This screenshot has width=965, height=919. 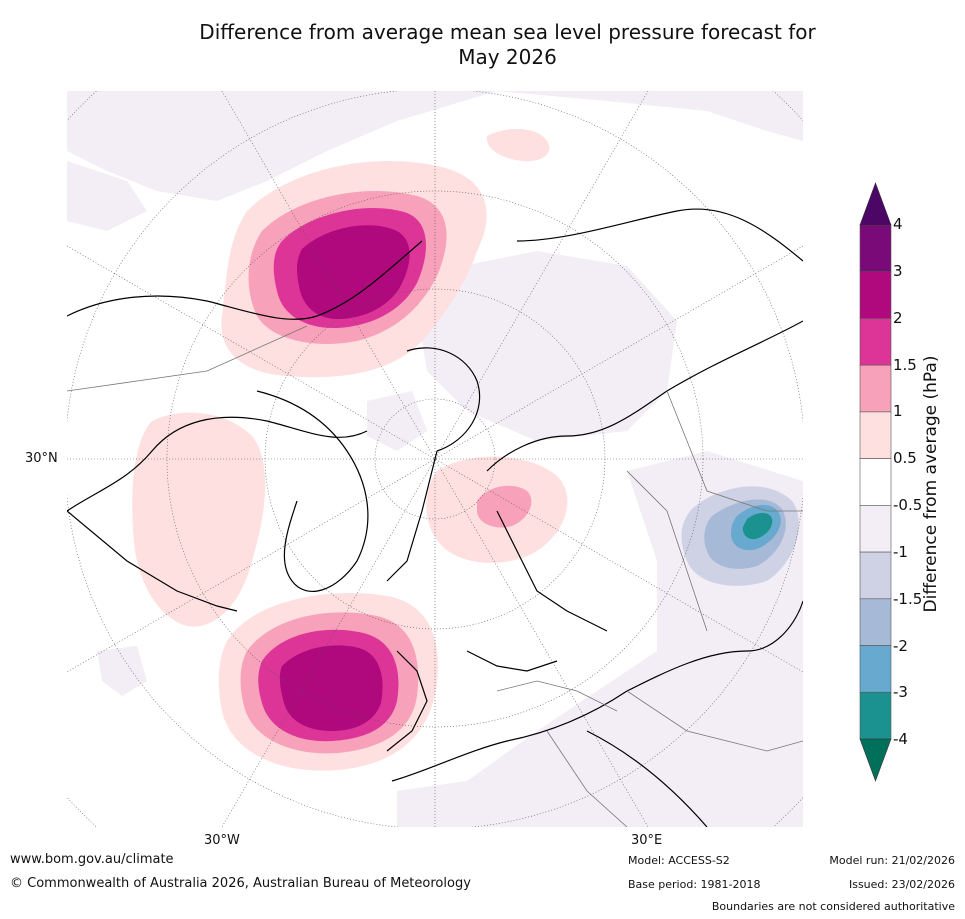 I want to click on tick-1-5: 1.5, so click(x=905, y=365).